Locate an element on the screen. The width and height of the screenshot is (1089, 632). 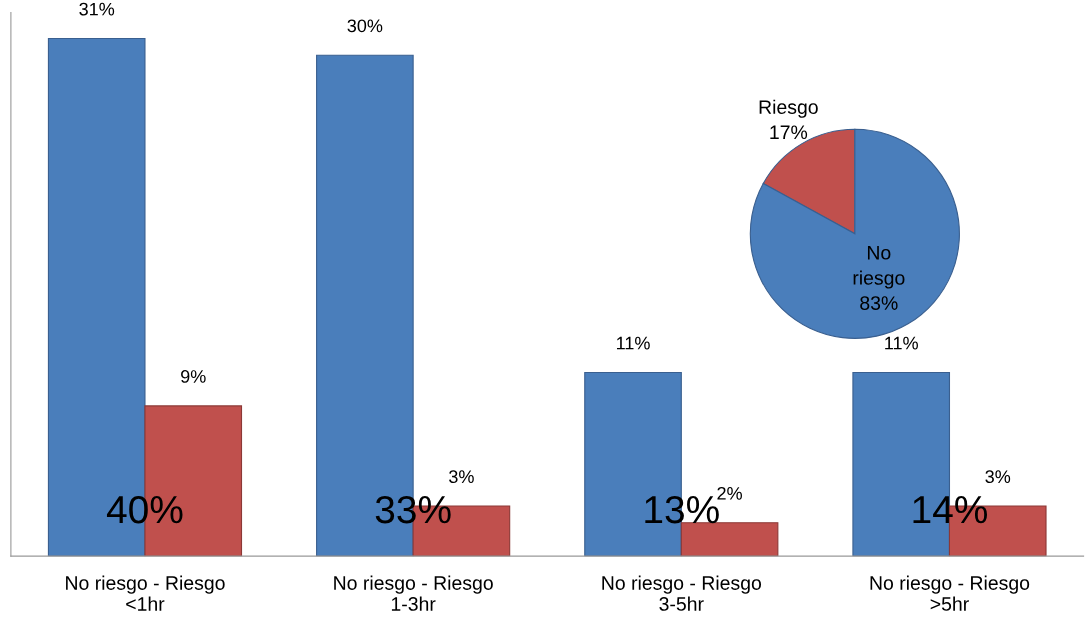
slice-label: Riesgo is located at coordinates (788, 108).